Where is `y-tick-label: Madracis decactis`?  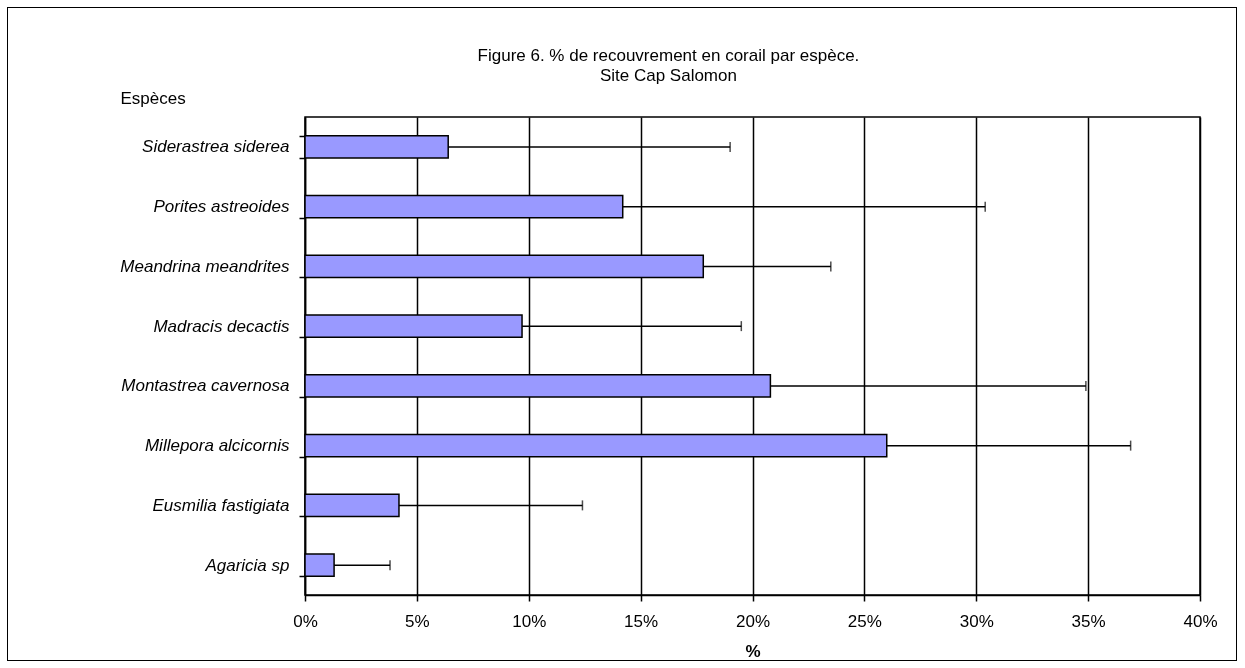
y-tick-label: Madracis decactis is located at coordinates (221, 326).